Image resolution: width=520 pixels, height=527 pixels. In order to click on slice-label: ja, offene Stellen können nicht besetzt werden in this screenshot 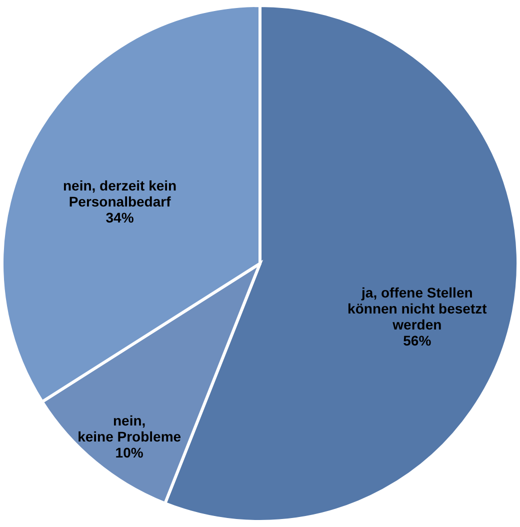, I will do `click(418, 308)`.